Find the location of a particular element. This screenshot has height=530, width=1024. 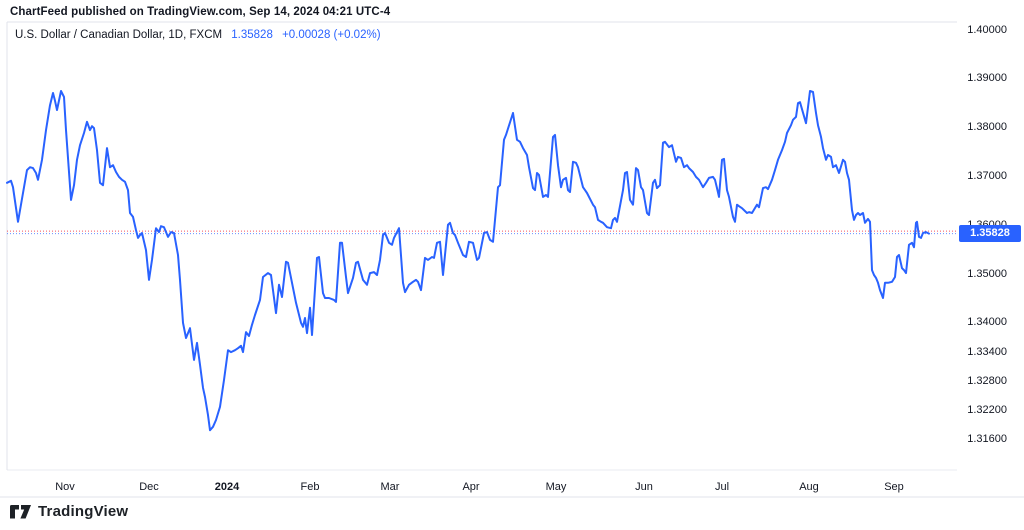

time-tick-label: Sep is located at coordinates (894, 487).